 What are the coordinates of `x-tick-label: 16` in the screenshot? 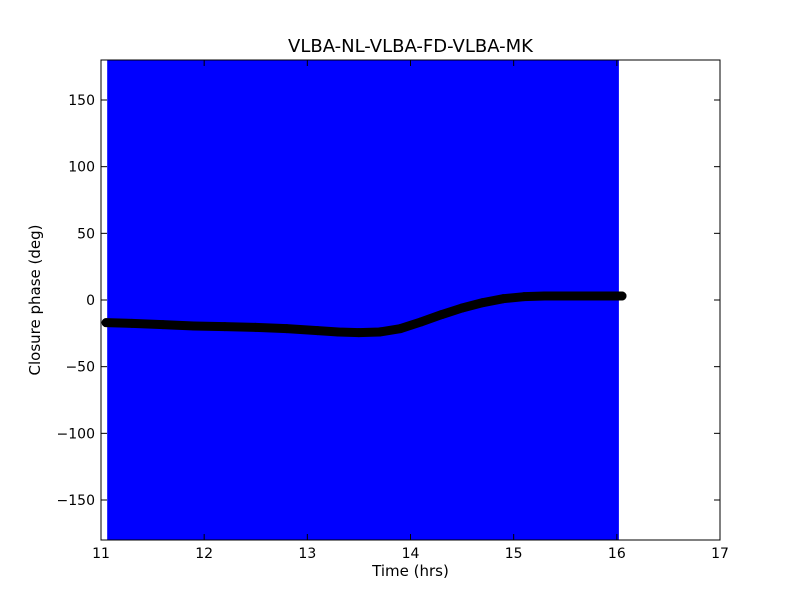 It's located at (617, 554).